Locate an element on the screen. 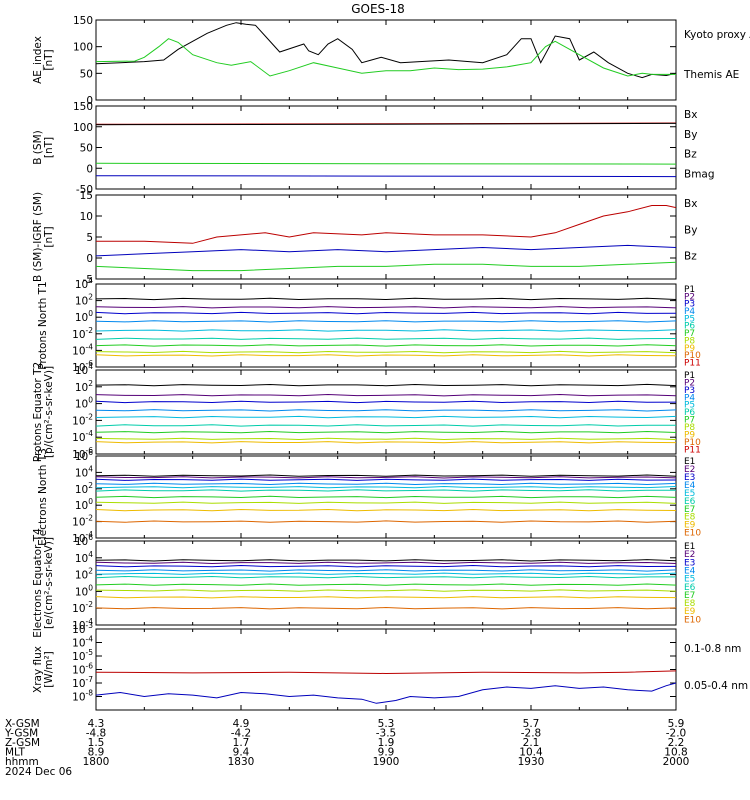 The image size is (750, 800). footer-value: 9.9 is located at coordinates (386, 753).